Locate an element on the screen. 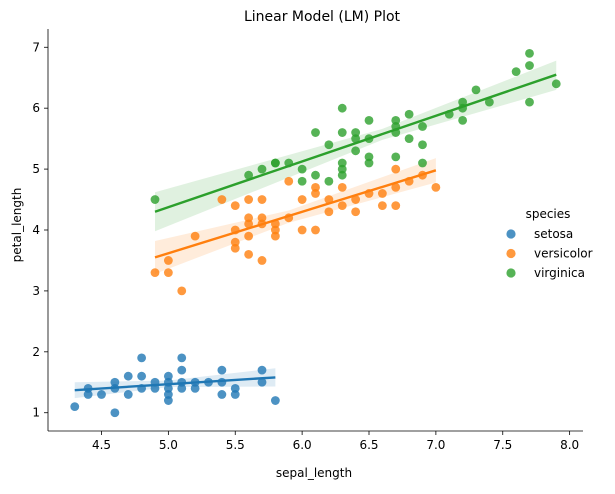 This screenshot has width=615, height=494. x-tick-label-7: 8.0 is located at coordinates (569, 445).